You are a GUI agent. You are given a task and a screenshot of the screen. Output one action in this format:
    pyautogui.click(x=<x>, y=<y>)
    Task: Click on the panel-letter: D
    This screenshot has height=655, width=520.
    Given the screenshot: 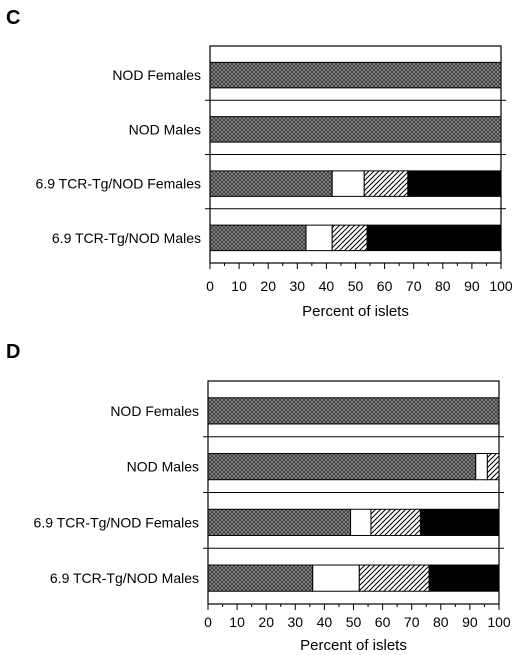 What is the action you would take?
    pyautogui.click(x=13, y=352)
    